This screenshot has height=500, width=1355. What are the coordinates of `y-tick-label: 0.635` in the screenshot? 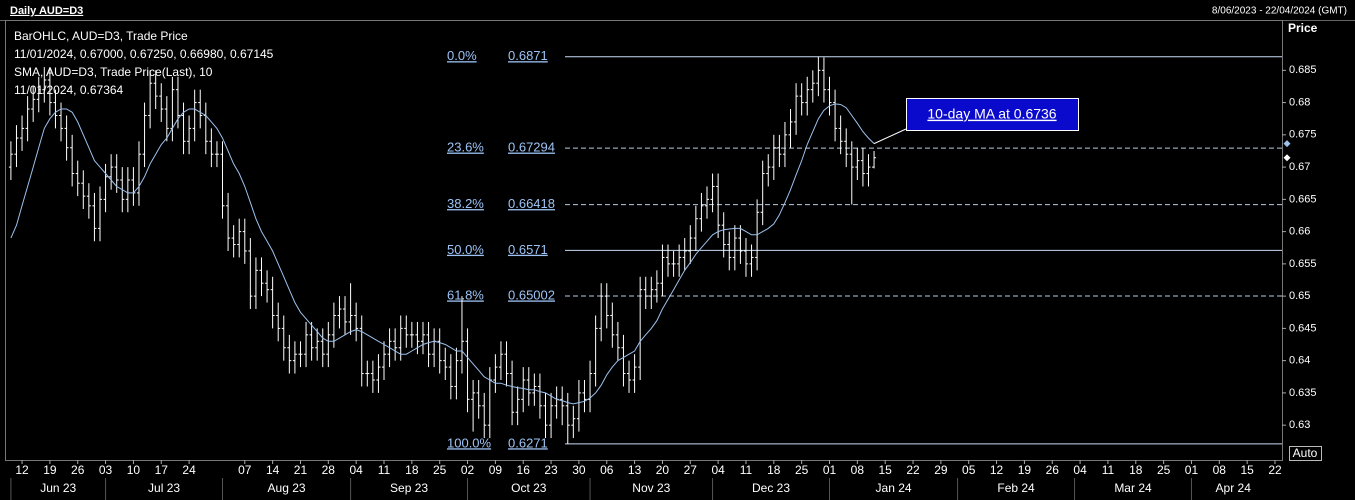 It's located at (1303, 393).